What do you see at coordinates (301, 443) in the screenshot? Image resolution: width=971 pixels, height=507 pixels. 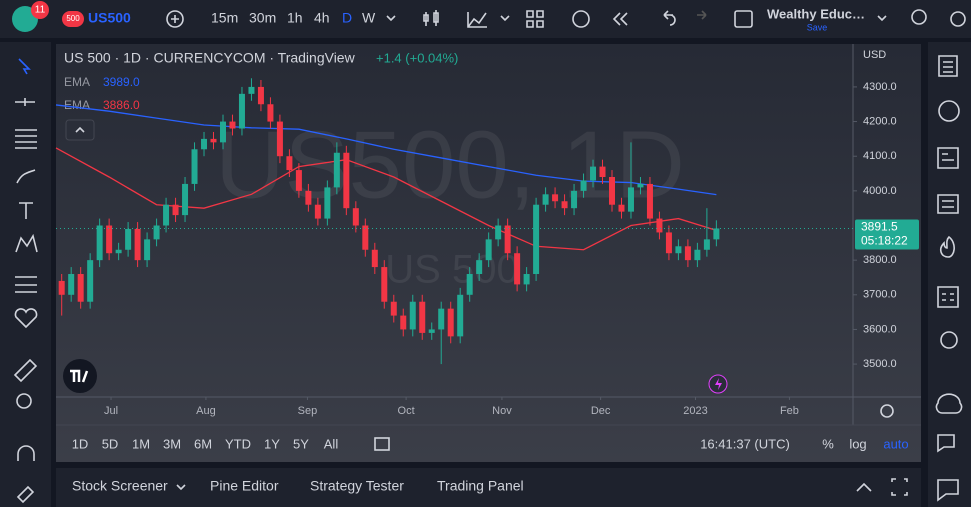 I see `range-button: 5Y` at bounding box center [301, 443].